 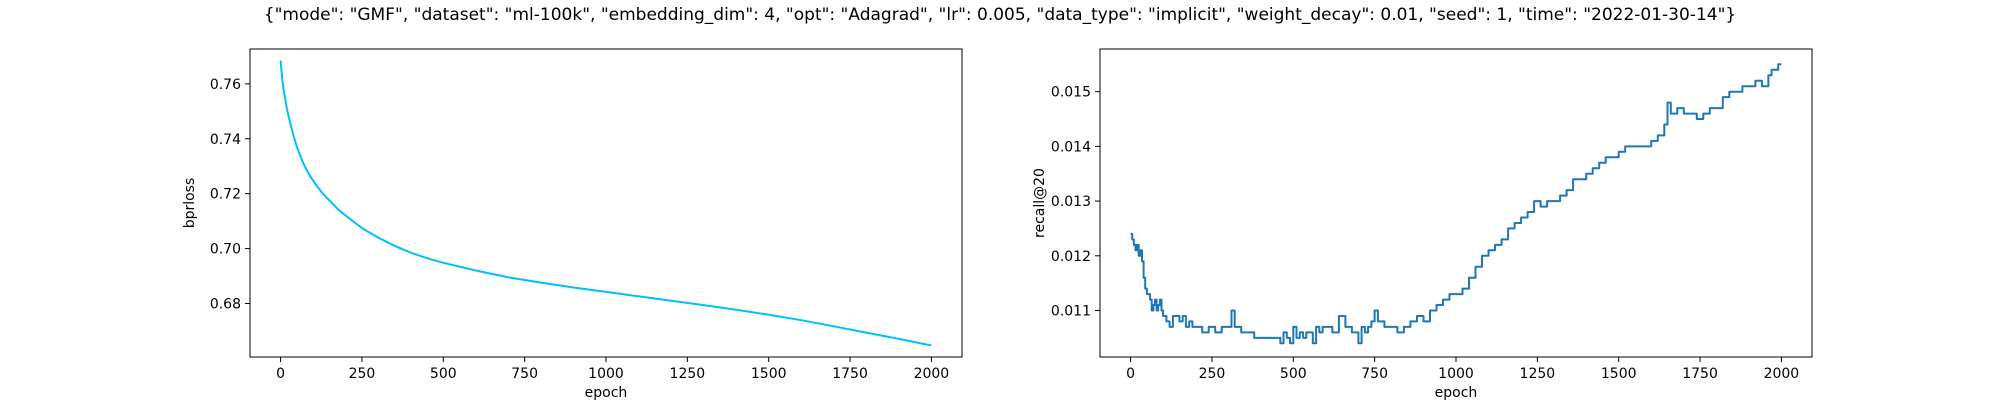 I want to click on y-tick-label: 0.015, so click(x=1071, y=93).